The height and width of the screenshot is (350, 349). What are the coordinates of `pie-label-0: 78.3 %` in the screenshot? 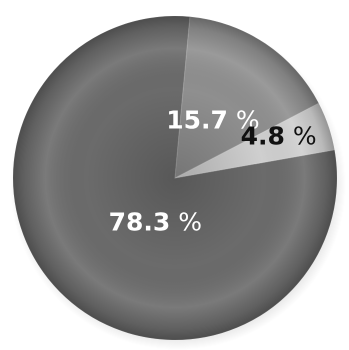 It's located at (155, 221).